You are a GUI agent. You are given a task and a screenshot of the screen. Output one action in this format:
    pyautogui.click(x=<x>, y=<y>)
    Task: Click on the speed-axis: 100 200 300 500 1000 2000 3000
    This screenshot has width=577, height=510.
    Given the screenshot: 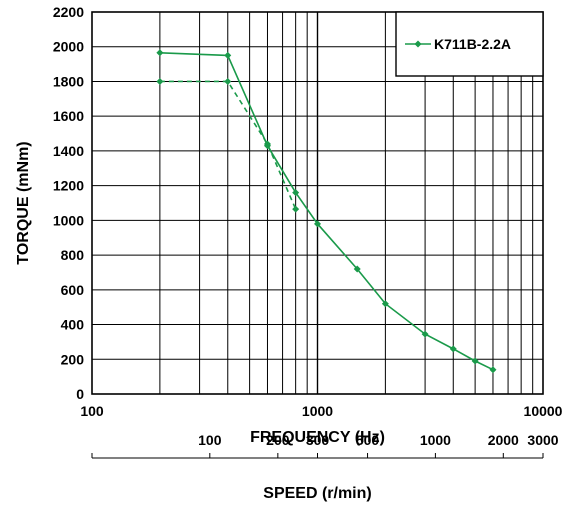 What is the action you would take?
    pyautogui.click(x=325, y=445)
    